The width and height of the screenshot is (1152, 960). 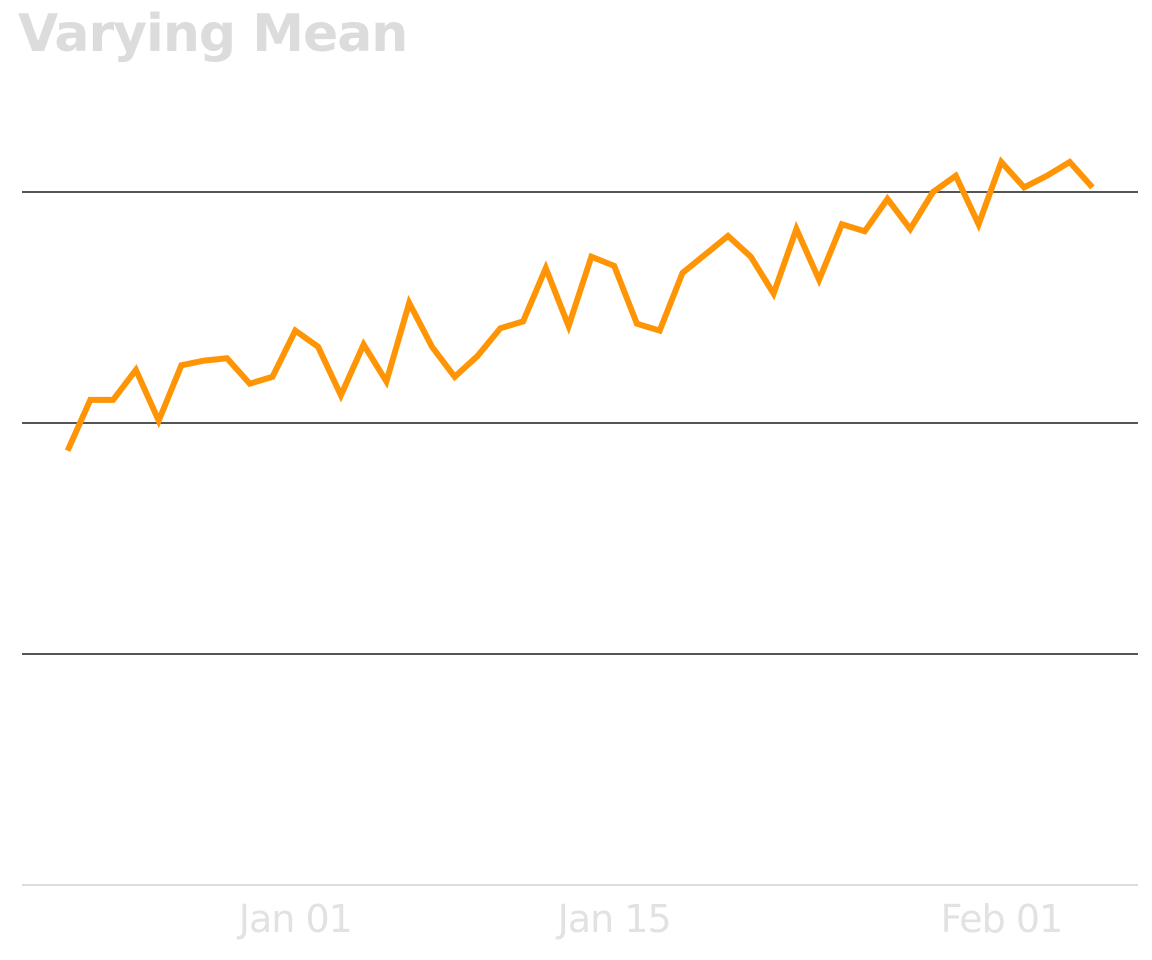 I want to click on x-tick-label: Jan 15, so click(x=613, y=919).